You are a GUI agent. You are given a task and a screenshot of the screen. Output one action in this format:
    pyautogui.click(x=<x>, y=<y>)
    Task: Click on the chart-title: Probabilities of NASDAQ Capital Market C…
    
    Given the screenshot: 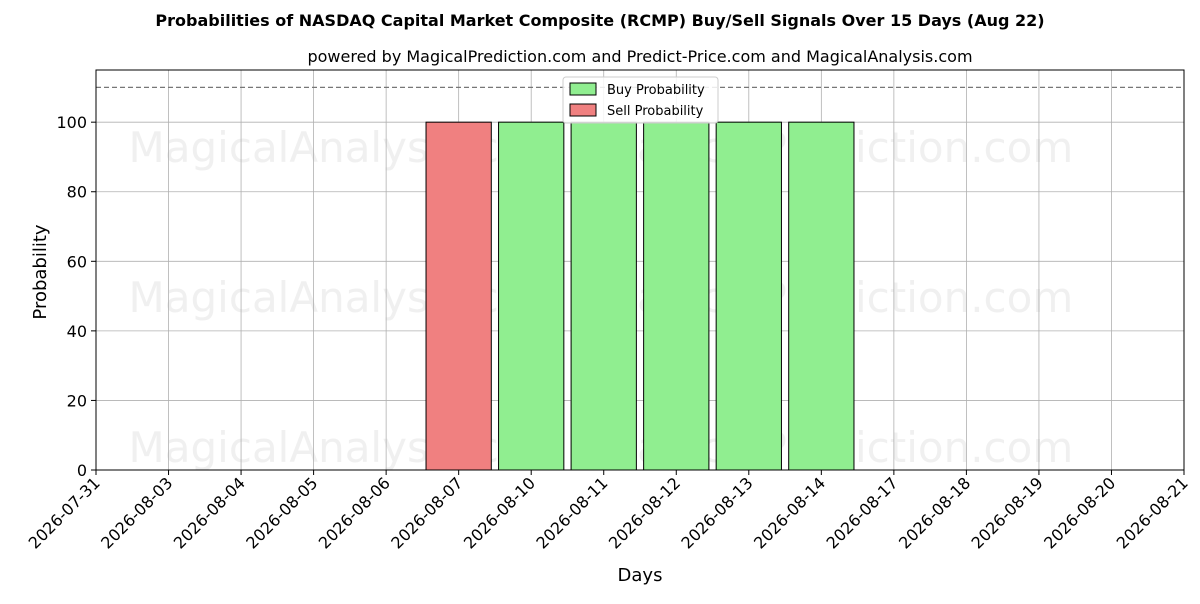 What is the action you would take?
    pyautogui.click(x=599, y=20)
    